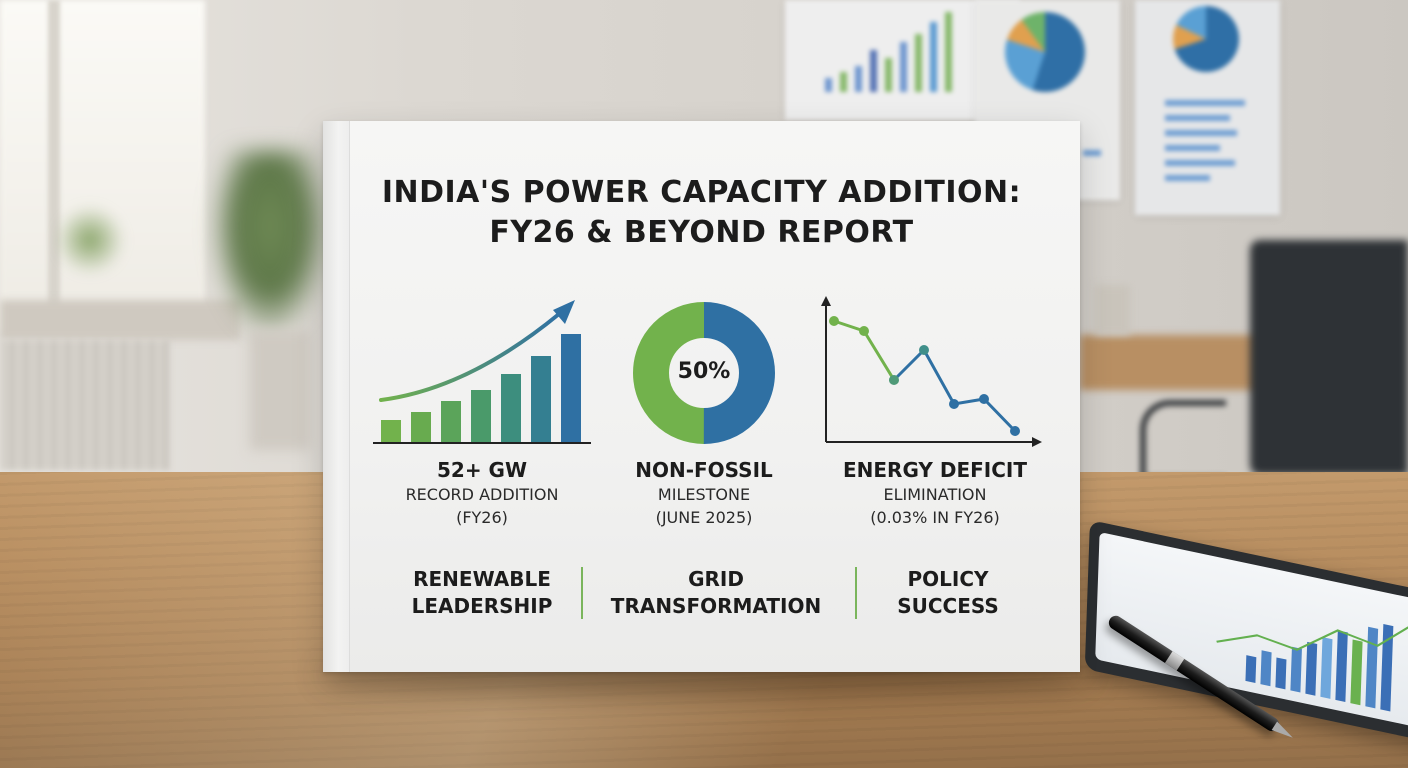  Describe the element at coordinates (270, 245) in the screenshot. I see `potted-plant` at that location.